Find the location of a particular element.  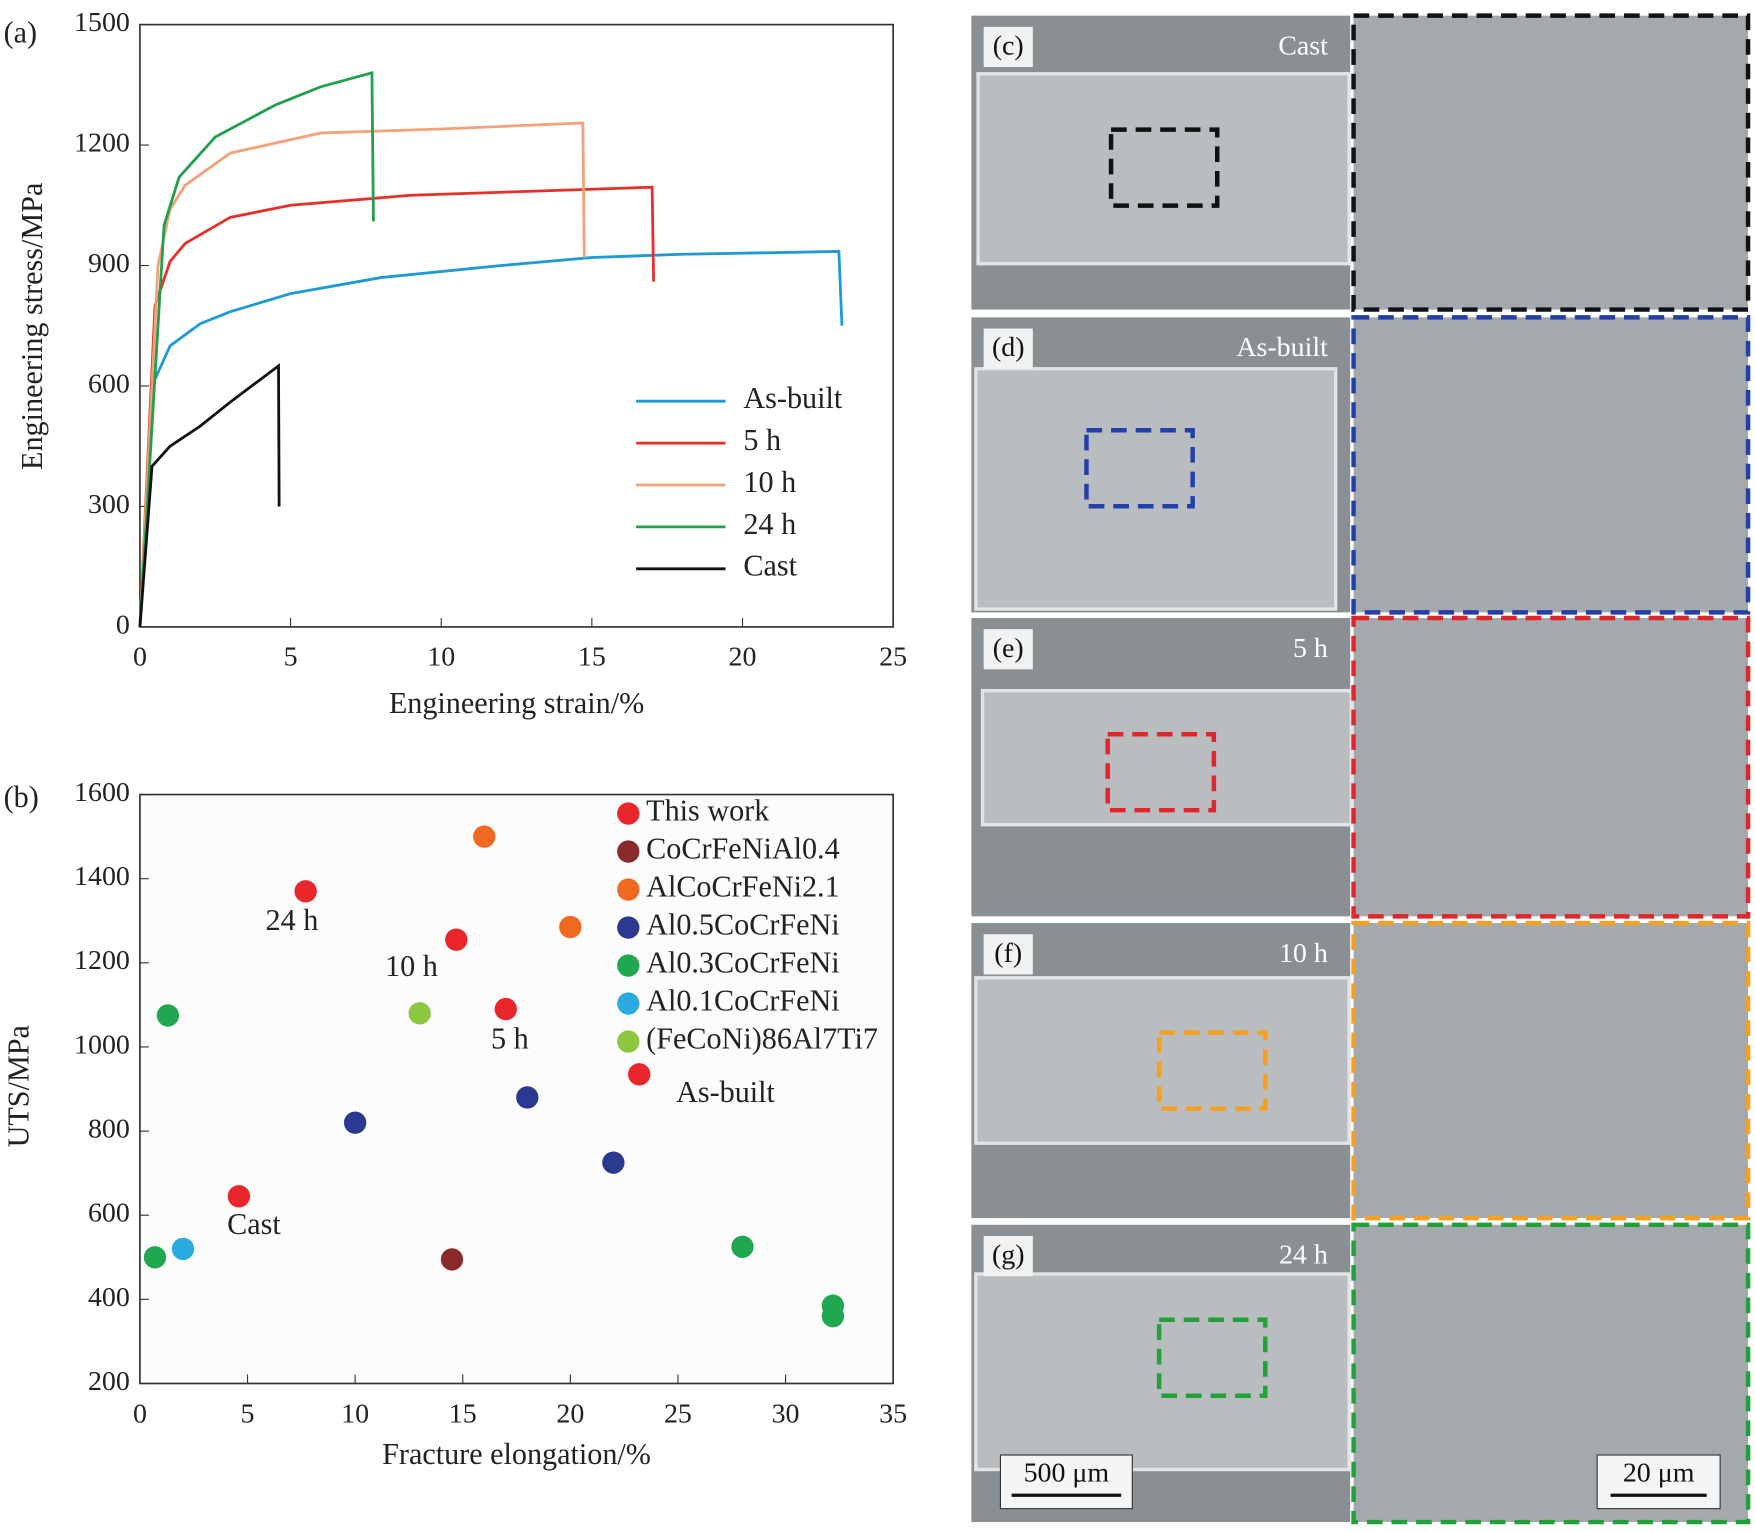

legend-label: Cast is located at coordinates (770, 566).